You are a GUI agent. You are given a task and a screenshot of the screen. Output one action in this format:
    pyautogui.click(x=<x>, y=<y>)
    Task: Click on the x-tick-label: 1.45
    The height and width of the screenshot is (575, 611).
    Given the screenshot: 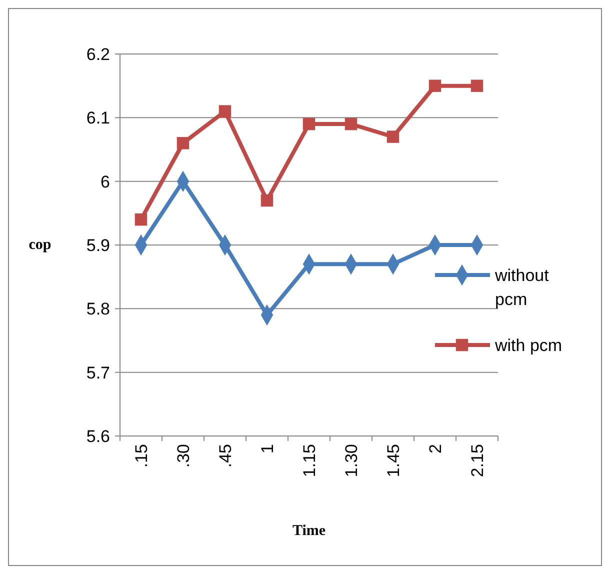 What is the action you would take?
    pyautogui.click(x=393, y=461)
    